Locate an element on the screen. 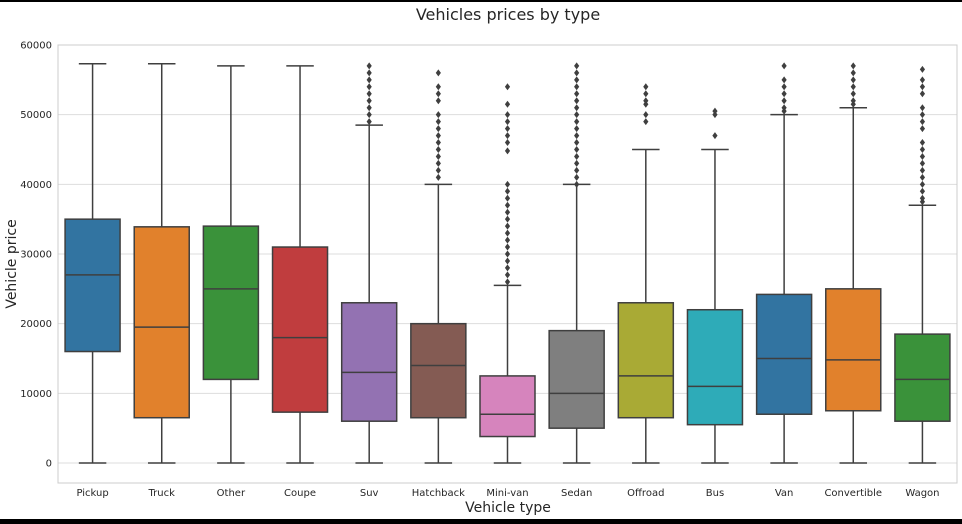 Image resolution: width=962 pixels, height=524 pixels. x-tick-label: Mini-van is located at coordinates (507, 493).